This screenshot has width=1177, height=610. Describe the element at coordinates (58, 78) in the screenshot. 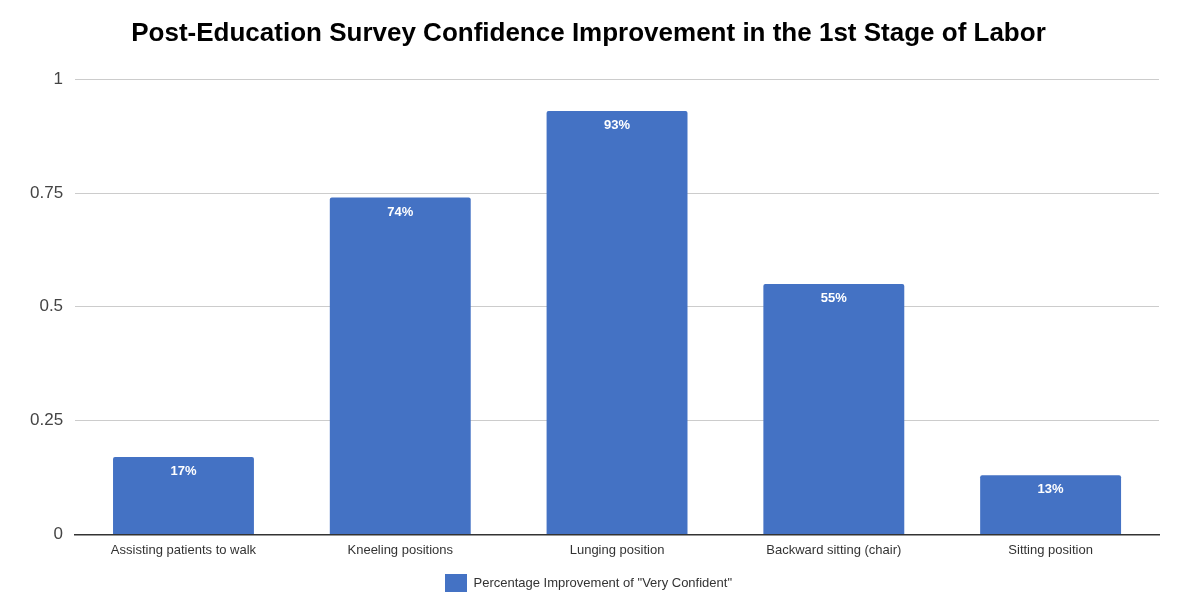

I see `y-tick-label: 1` at that location.